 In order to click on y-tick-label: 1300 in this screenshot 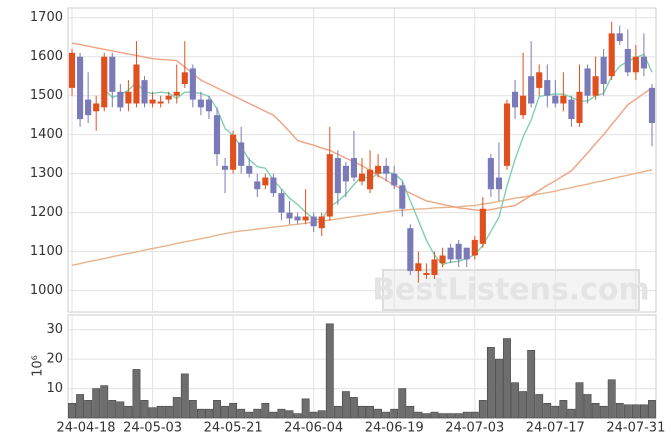, I will do `click(46, 173)`.